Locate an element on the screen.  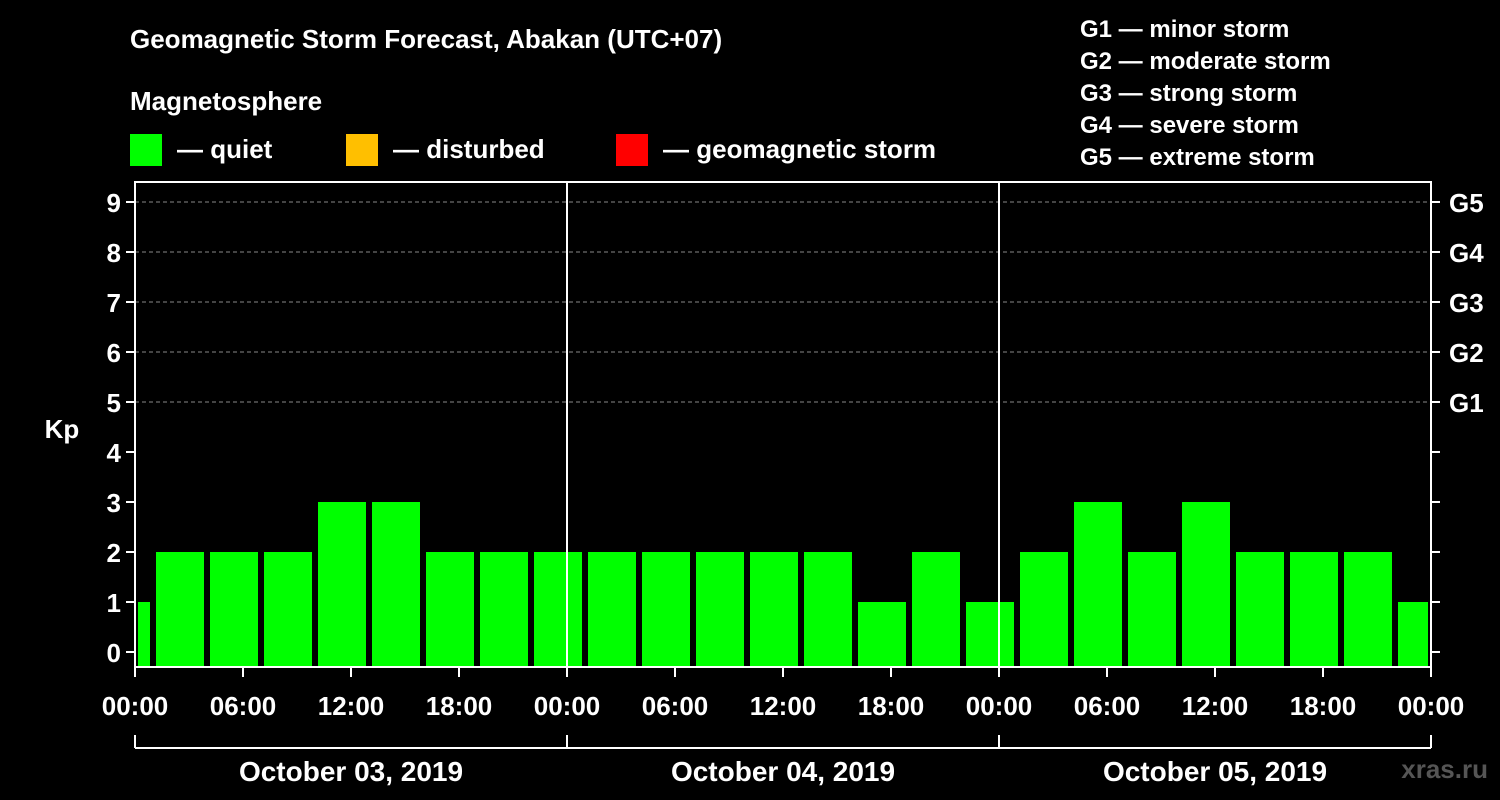
y-tick-label: 9 is located at coordinates (114, 203).